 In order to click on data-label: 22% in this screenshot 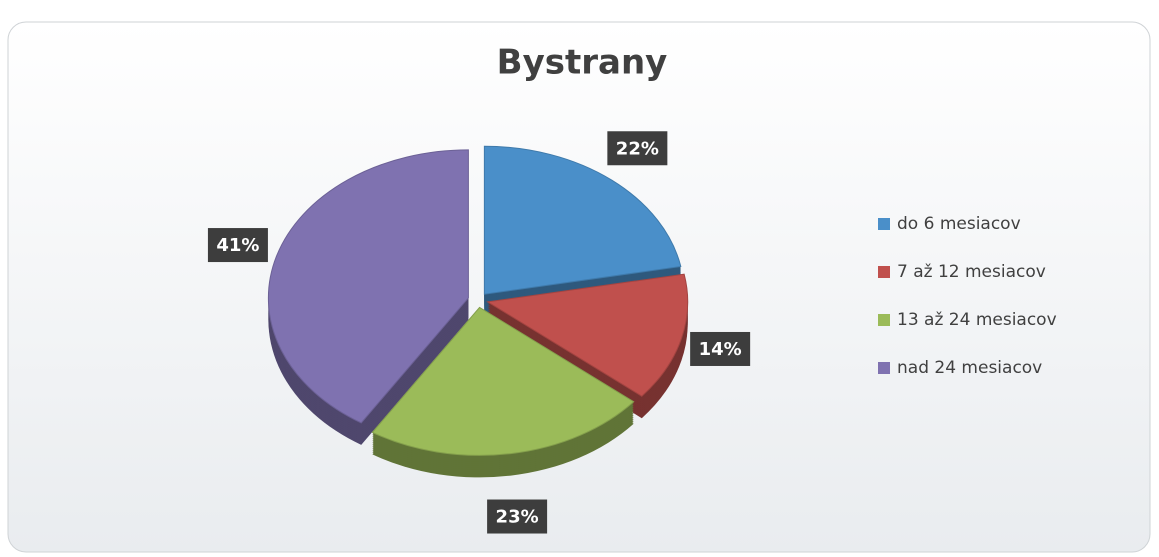, I will do `click(637, 148)`.